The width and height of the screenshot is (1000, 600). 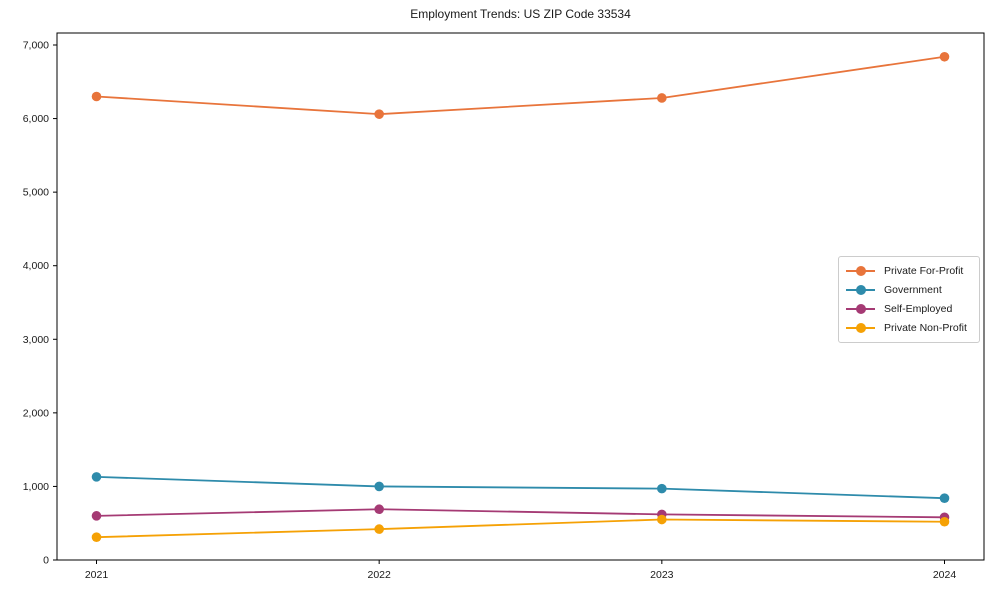 I want to click on data-point-government-2022, so click(x=379, y=486).